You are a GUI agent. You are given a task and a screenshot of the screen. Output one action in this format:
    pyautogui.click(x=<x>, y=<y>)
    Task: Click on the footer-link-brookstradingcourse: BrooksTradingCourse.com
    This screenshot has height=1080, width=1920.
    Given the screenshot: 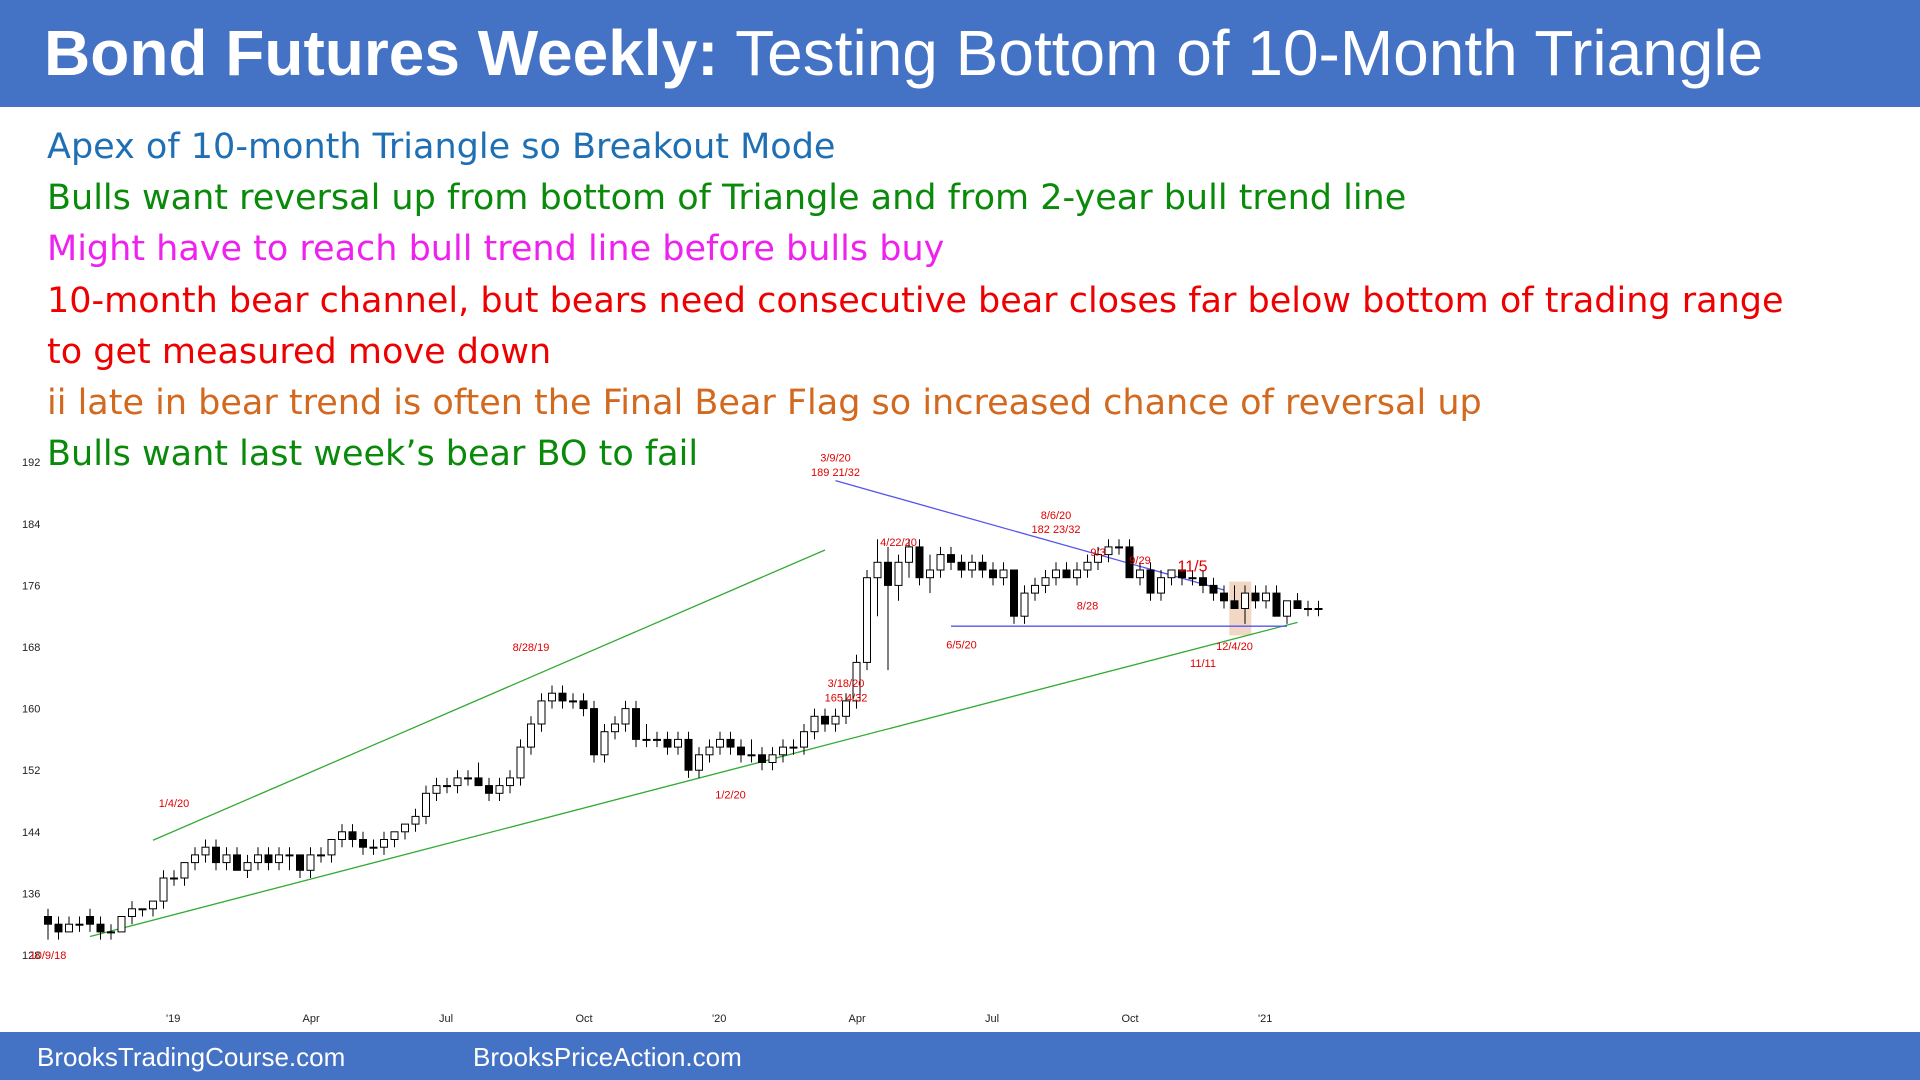 What is the action you would take?
    pyautogui.click(x=191, y=1057)
    